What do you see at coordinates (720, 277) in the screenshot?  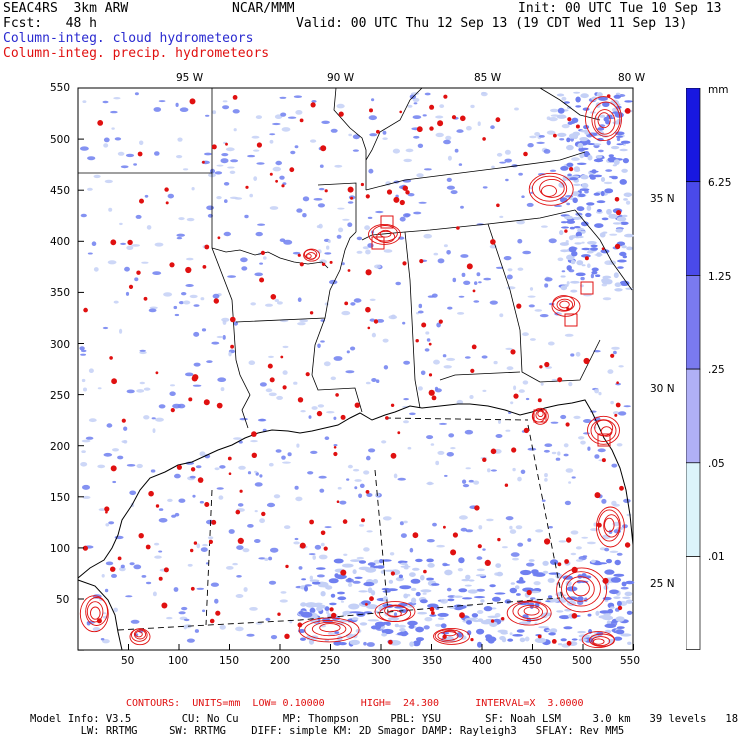 I see `colorbar-label-1.25: 1.25` at bounding box center [720, 277].